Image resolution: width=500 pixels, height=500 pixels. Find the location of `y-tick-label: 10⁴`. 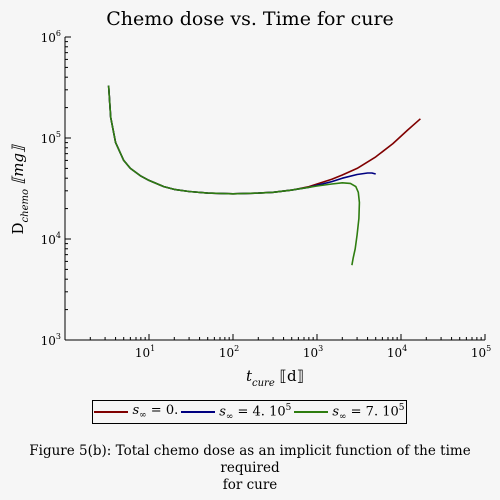

y-tick-label: 10⁴ is located at coordinates (51, 239).